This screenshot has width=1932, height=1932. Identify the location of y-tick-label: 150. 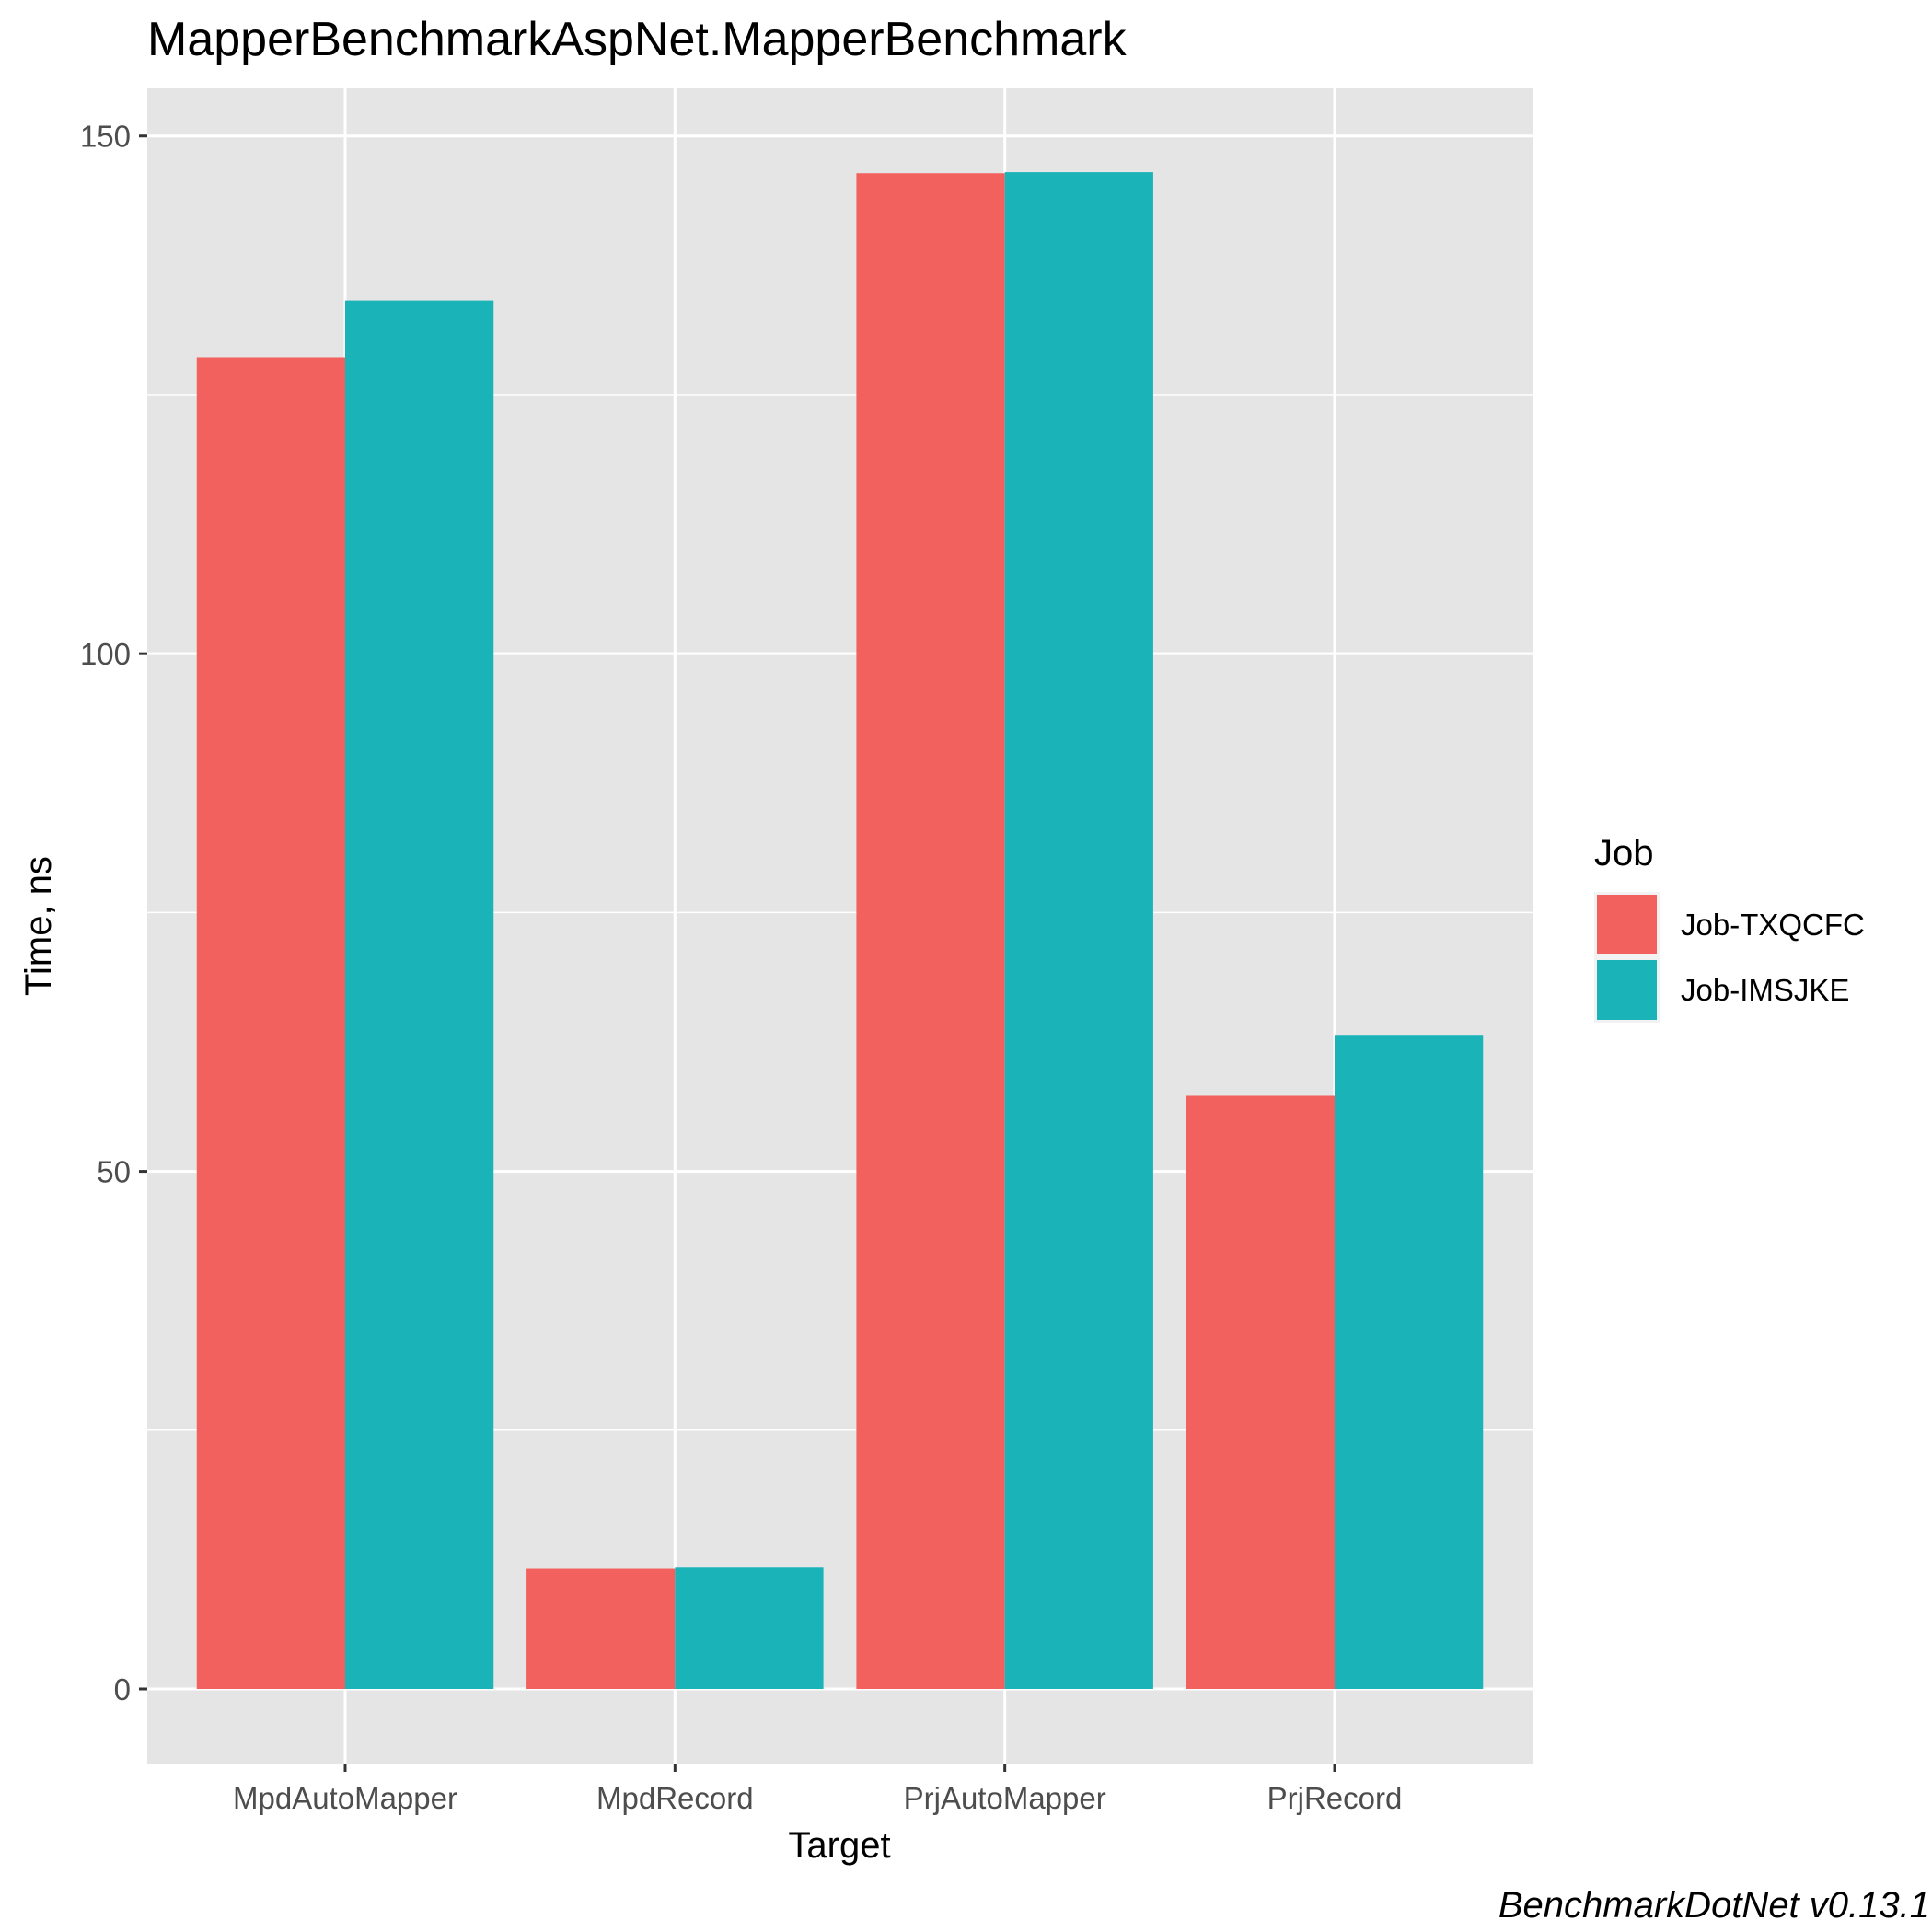
(105, 137).